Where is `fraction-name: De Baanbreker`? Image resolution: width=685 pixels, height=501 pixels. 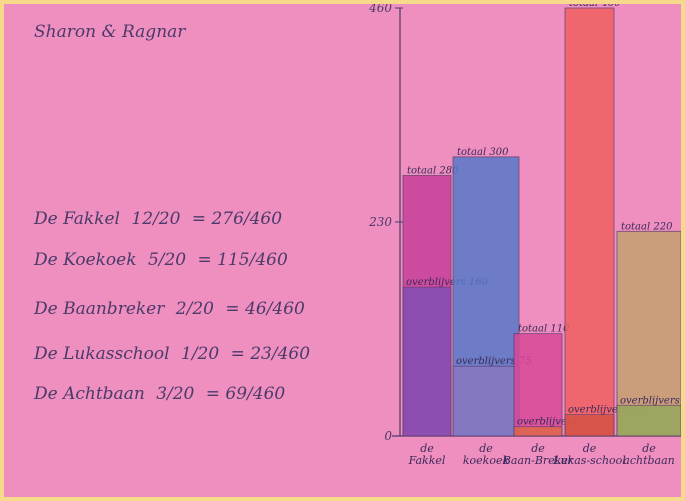
fraction-name: De Baanbreker is located at coordinates (99, 309).